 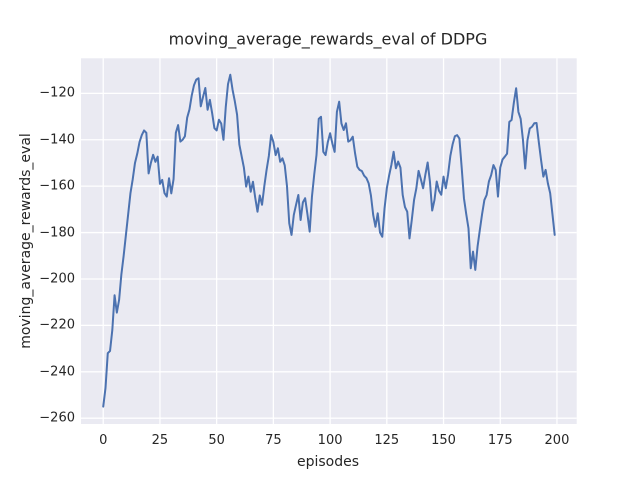 What do you see at coordinates (443, 440) in the screenshot?
I see `x-tick-label: 150` at bounding box center [443, 440].